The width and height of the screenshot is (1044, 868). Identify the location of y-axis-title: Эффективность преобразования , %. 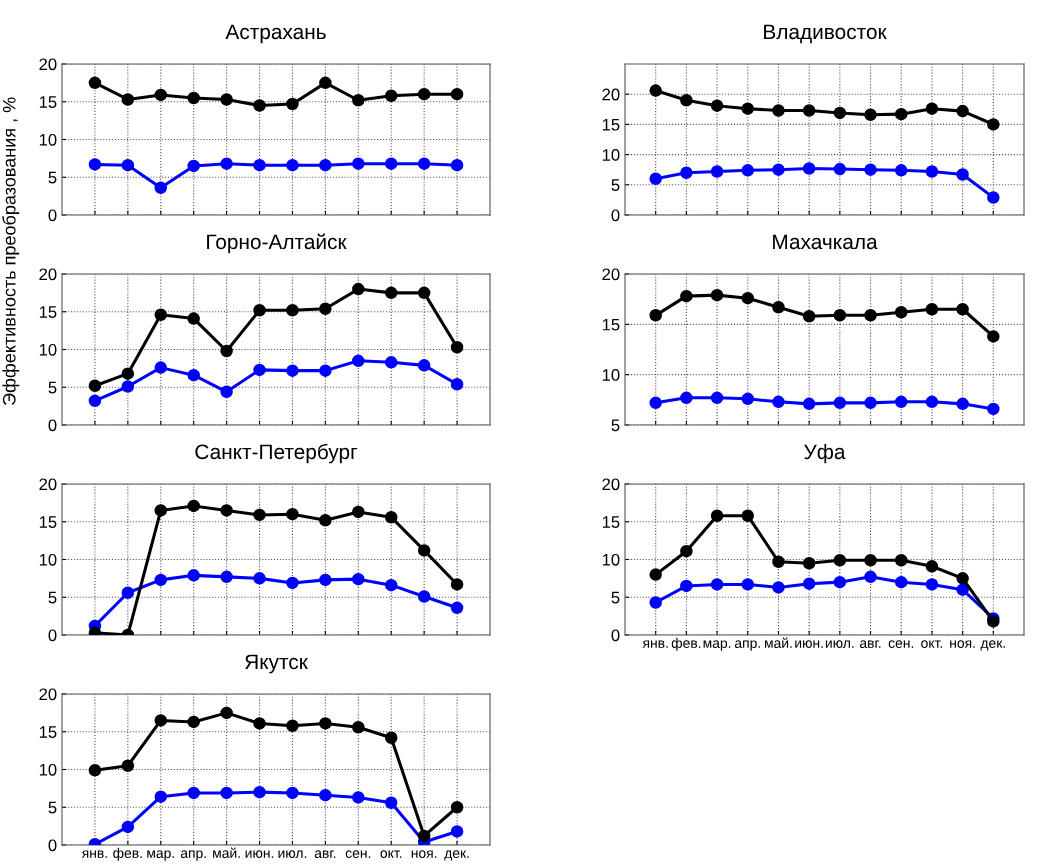
(11, 251).